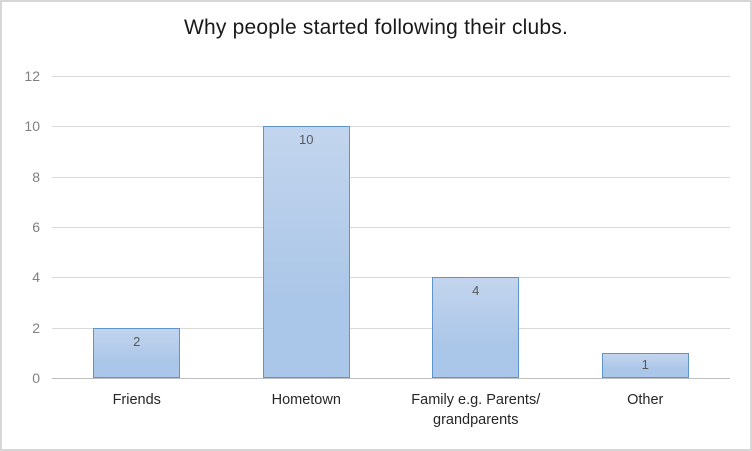 Image resolution: width=752 pixels, height=451 pixels. Describe the element at coordinates (136, 400) in the screenshot. I see `x-axis-category-label: Friends` at that location.